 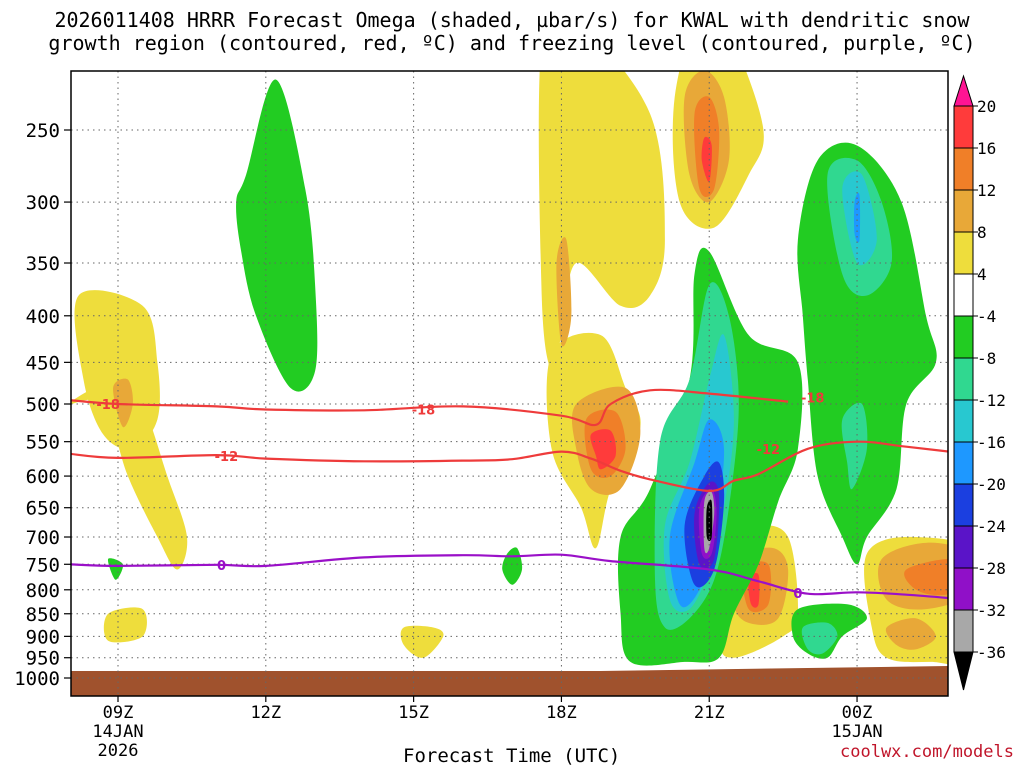 I want to click on y-tick-label: 850, so click(x=43, y=615).